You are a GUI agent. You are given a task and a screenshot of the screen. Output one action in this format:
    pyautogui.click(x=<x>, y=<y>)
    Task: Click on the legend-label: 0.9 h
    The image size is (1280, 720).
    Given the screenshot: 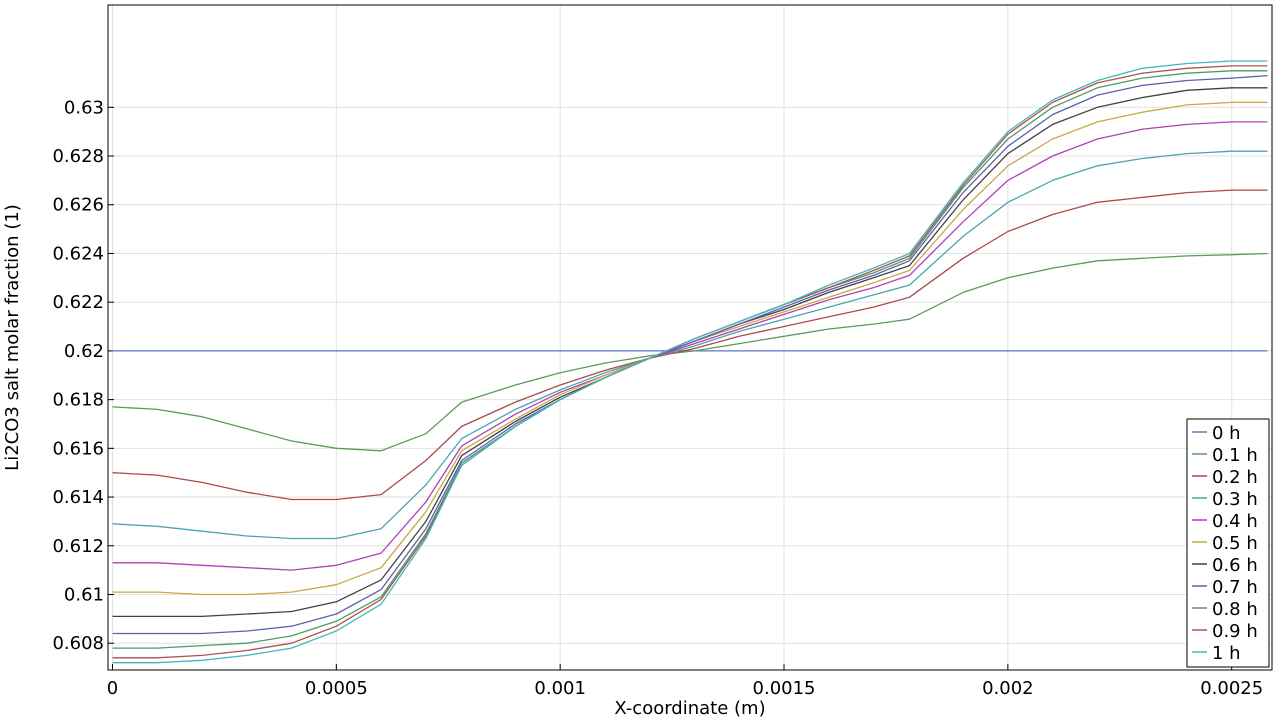 What is the action you would take?
    pyautogui.click(x=1235, y=631)
    